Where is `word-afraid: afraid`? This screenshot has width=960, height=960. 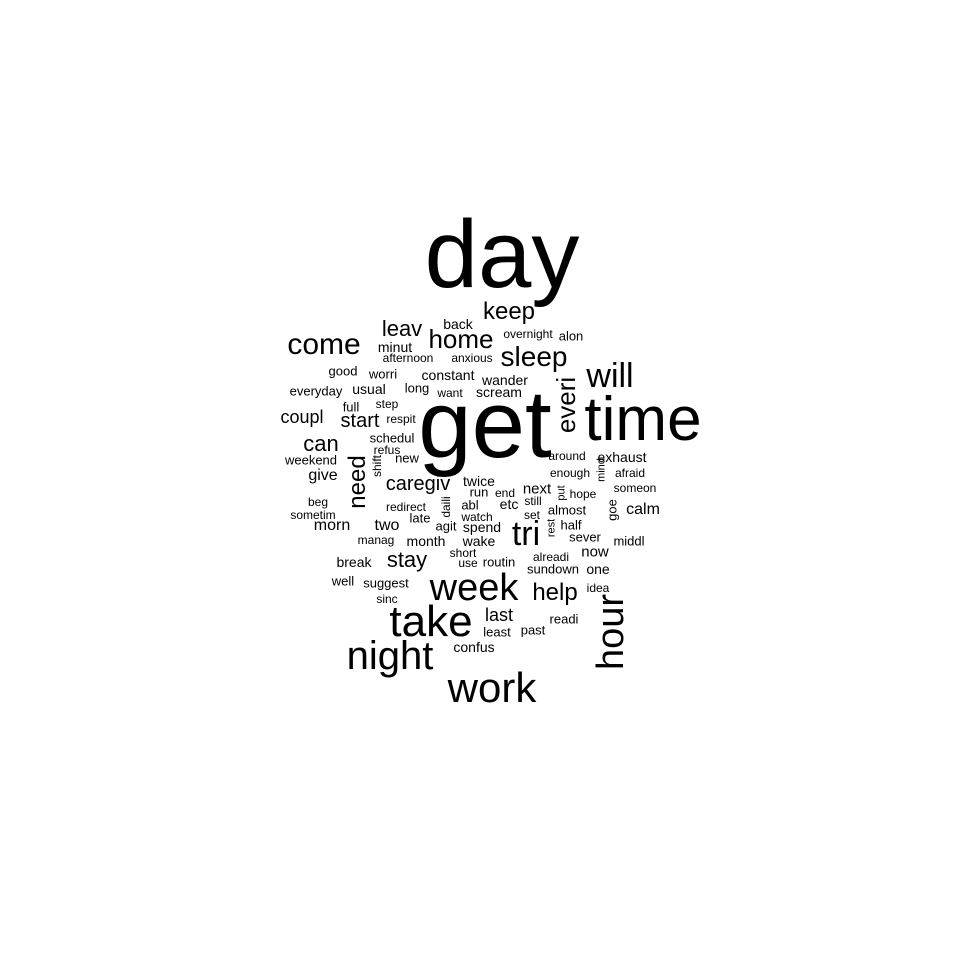 word-afraid: afraid is located at coordinates (630, 473).